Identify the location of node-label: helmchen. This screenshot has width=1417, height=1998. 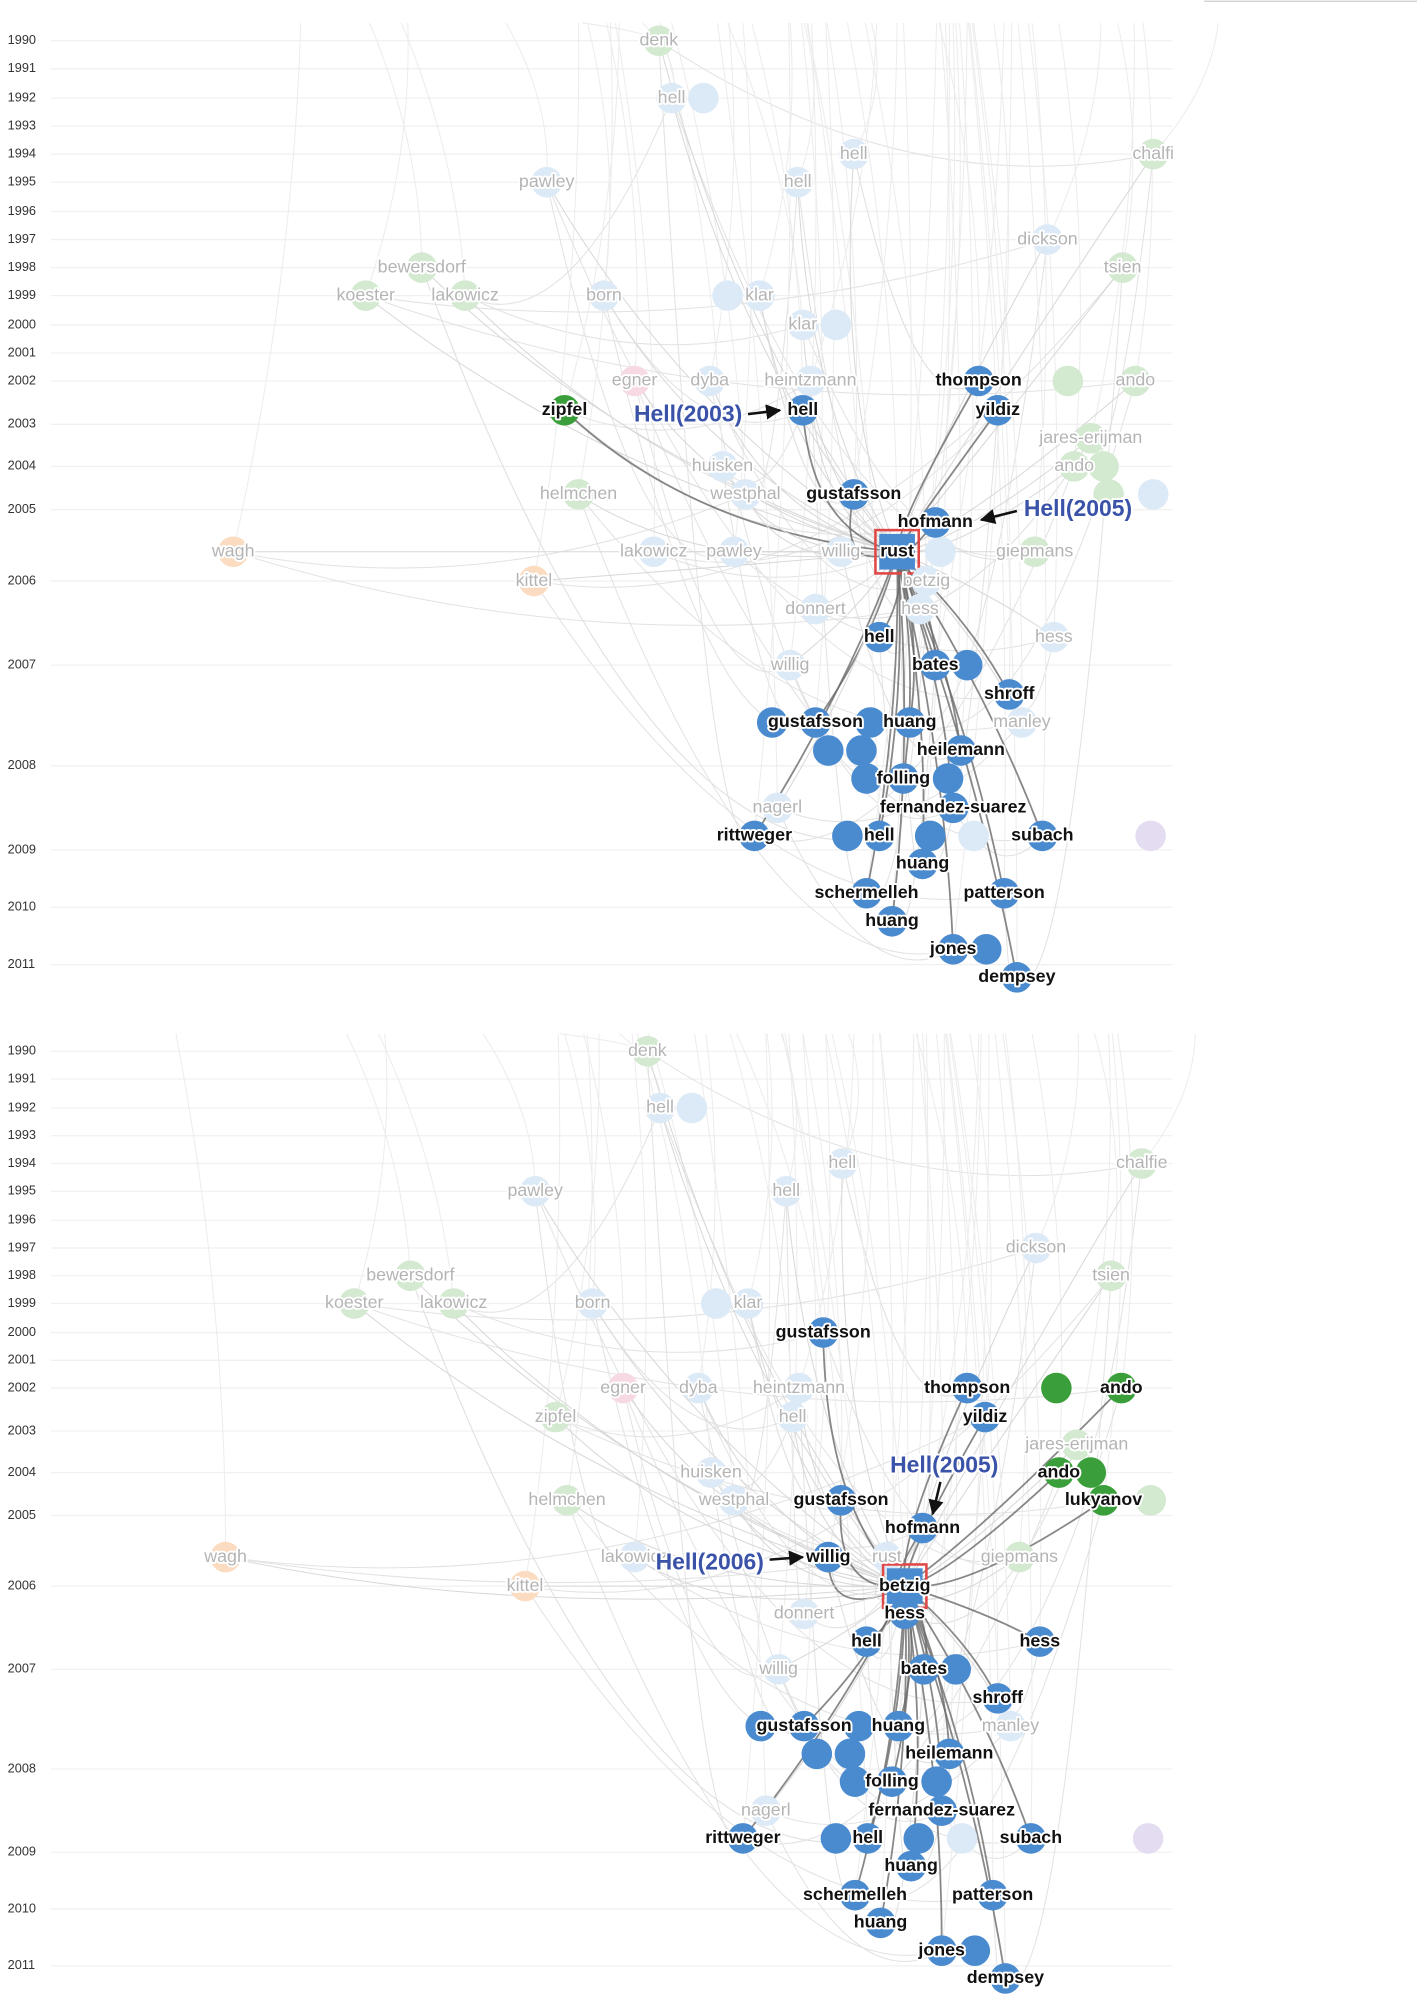
(566, 1499).